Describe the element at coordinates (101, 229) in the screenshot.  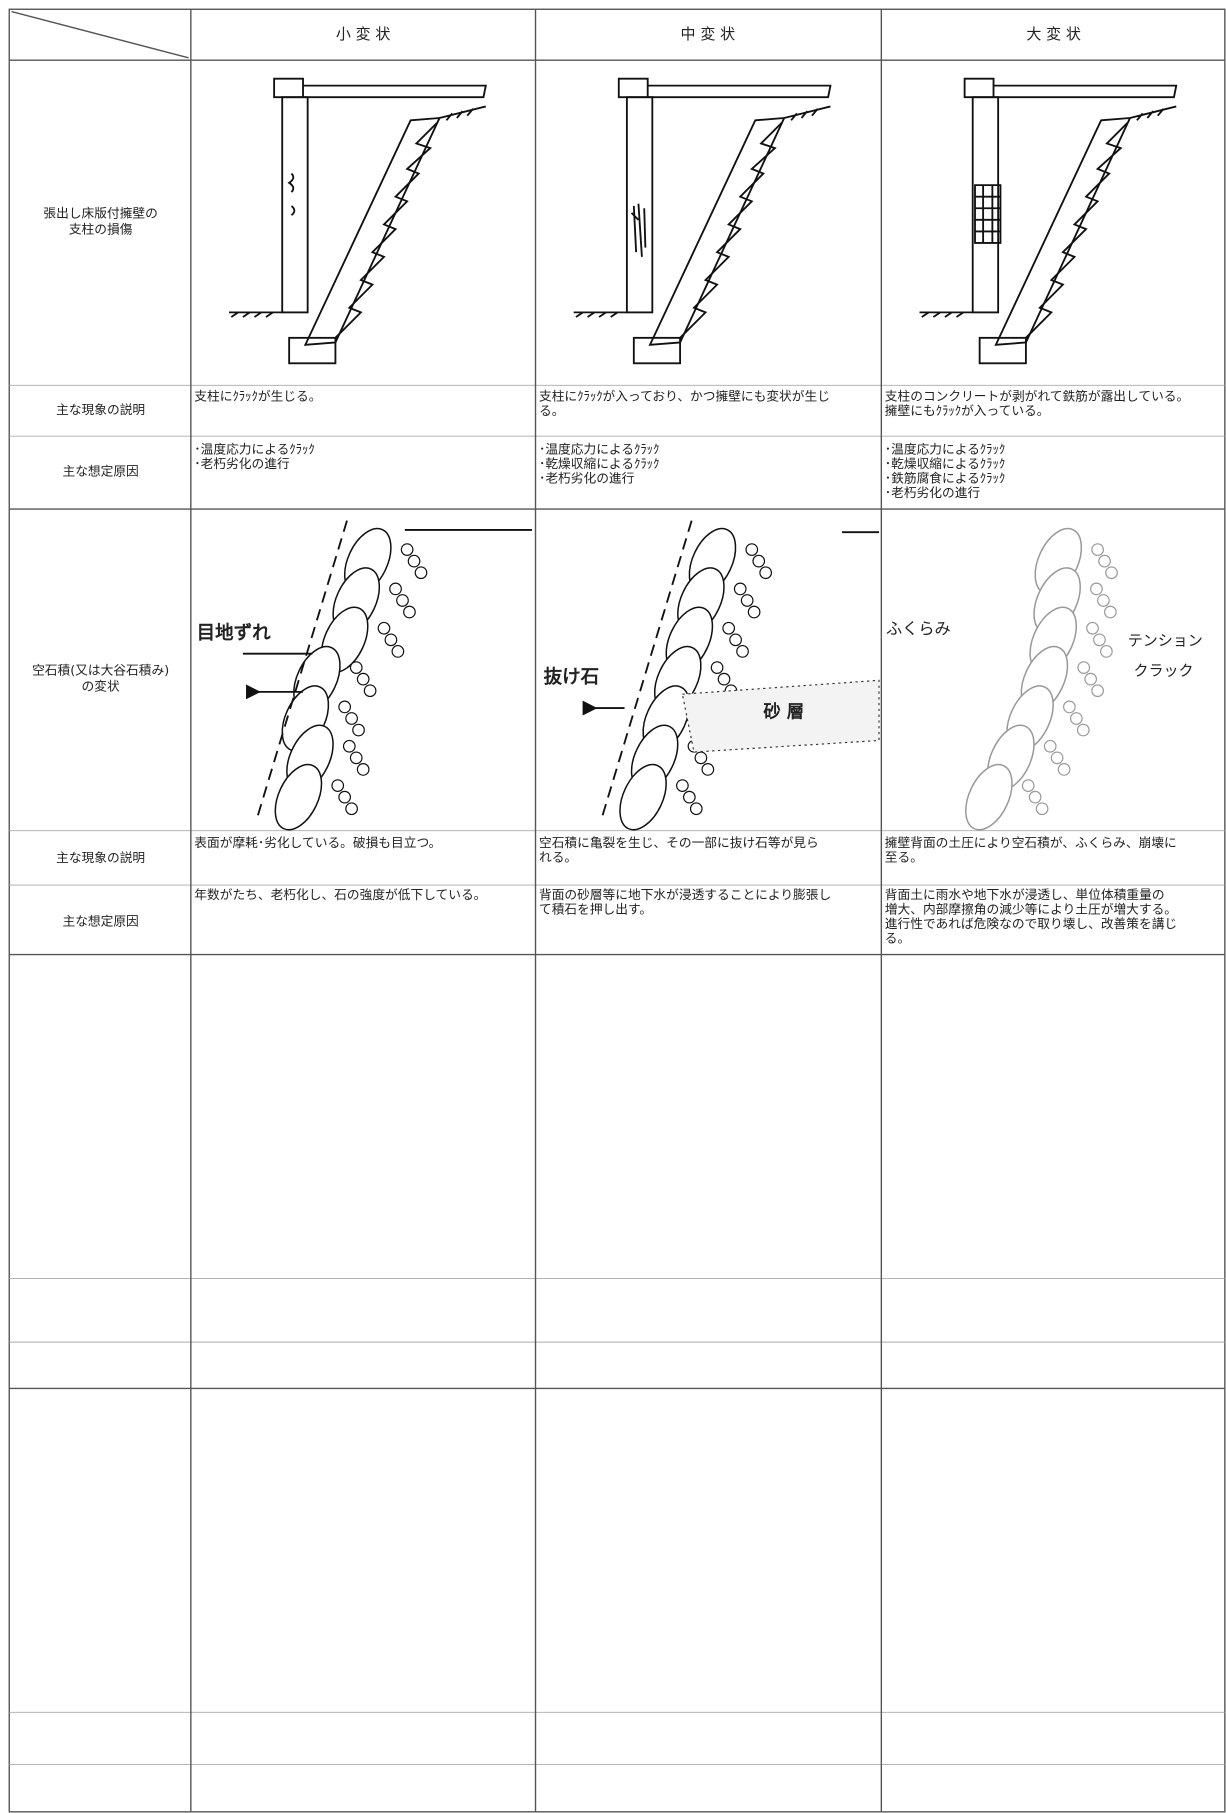
I see `section-label: 支柱の損傷` at that location.